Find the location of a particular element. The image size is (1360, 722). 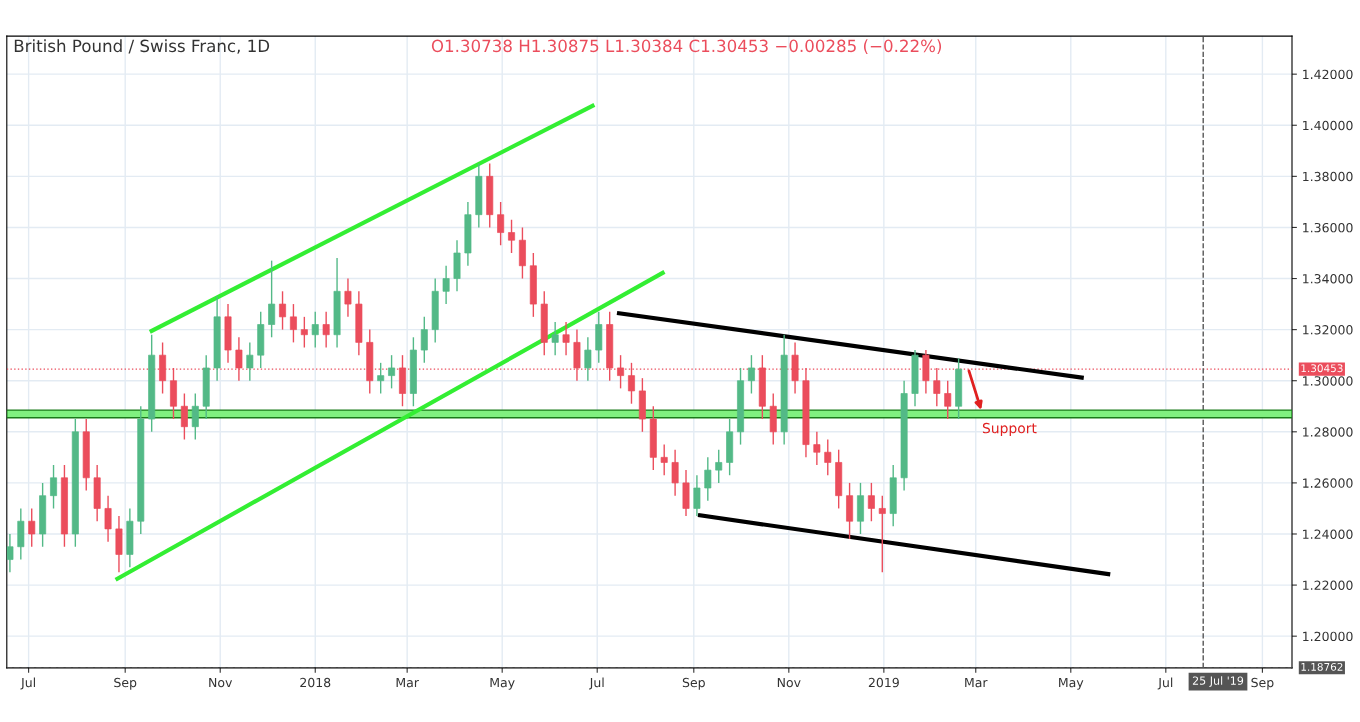

chart-subtitle: O1.30738 H1.30875 L1.30384 C1.30453 −0.00285 (−0.22%) is located at coordinates (686, 47).